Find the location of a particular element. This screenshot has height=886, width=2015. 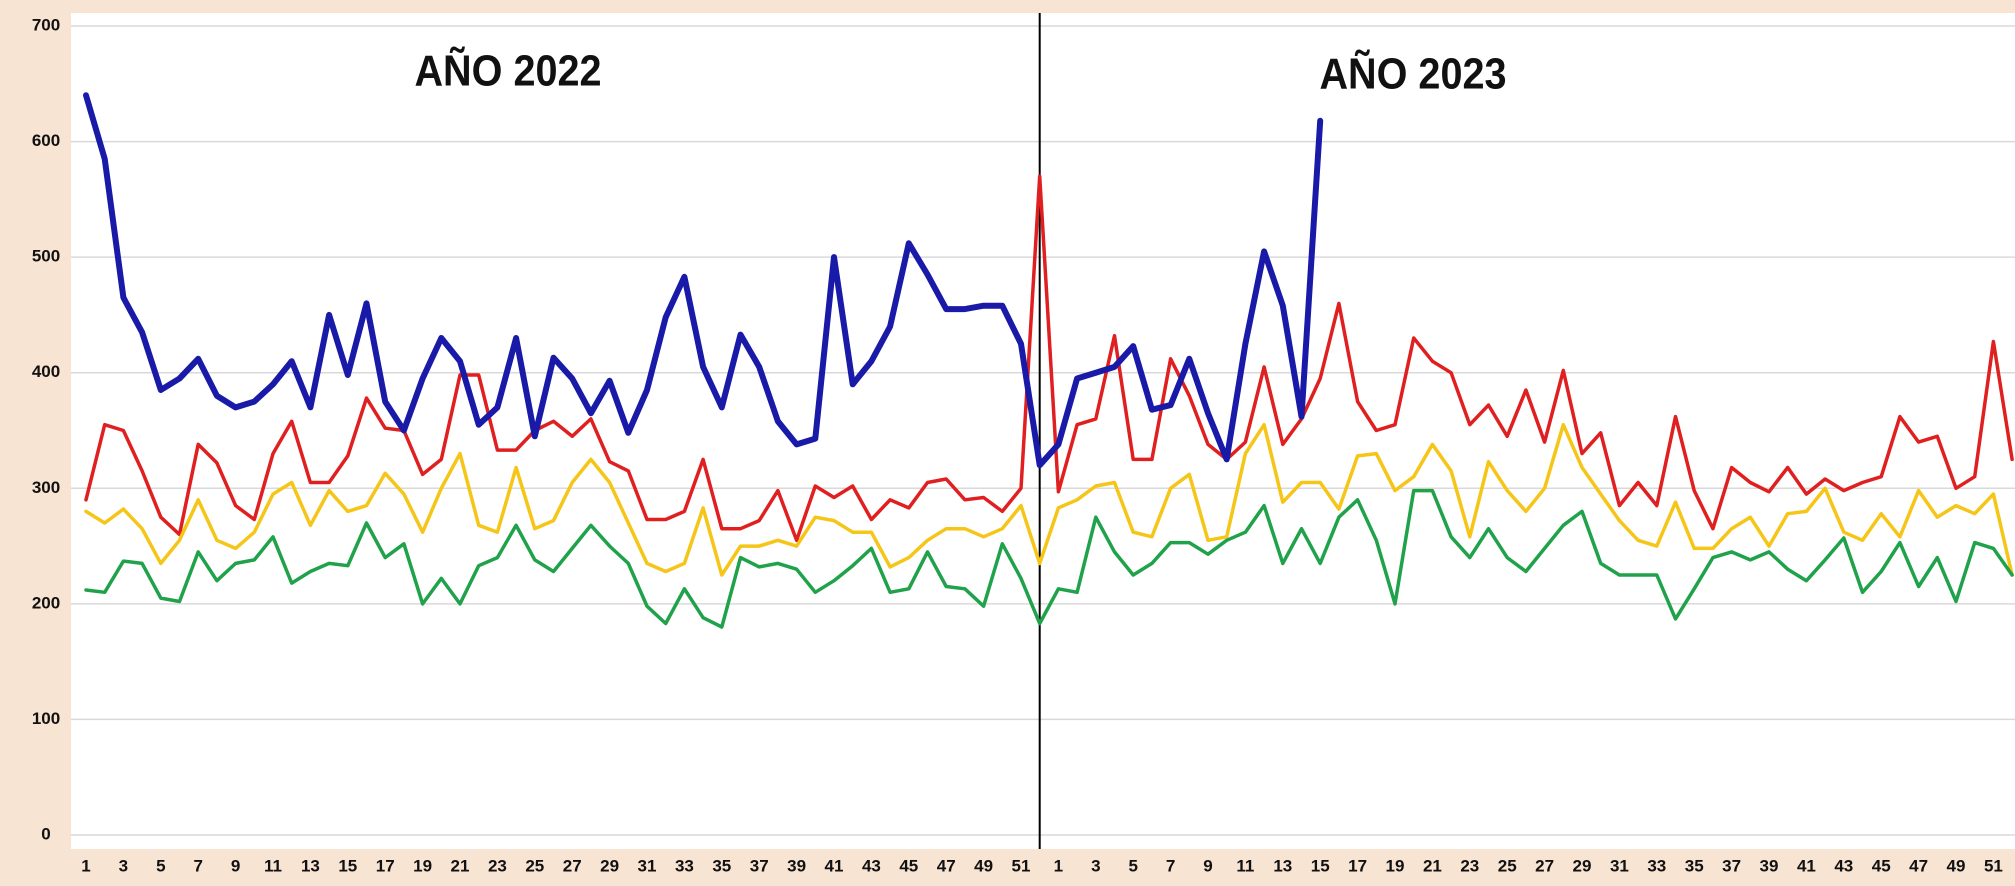

y-tick-label: 200 is located at coordinates (46, 602).